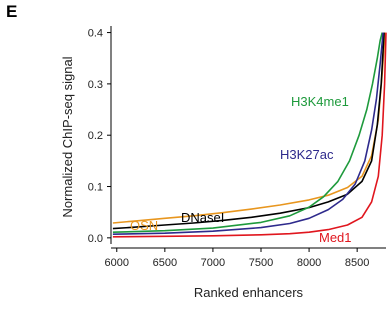  What do you see at coordinates (335, 237) in the screenshot?
I see `series-label-med1: Med1` at bounding box center [335, 237].